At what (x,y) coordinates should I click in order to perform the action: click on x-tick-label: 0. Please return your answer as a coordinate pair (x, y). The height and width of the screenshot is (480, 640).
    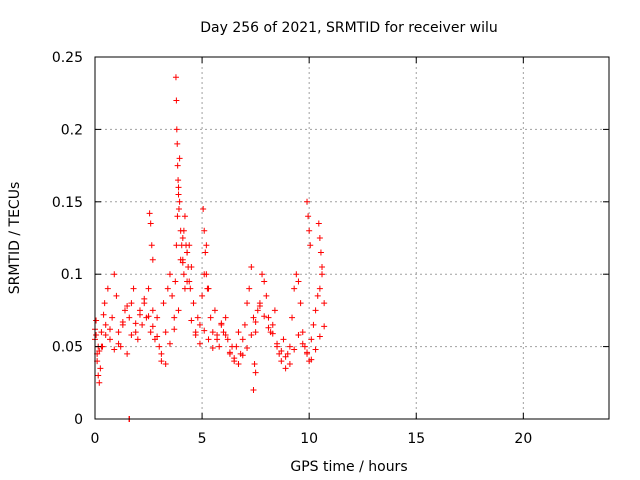
    Looking at the image, I should click on (95, 439).